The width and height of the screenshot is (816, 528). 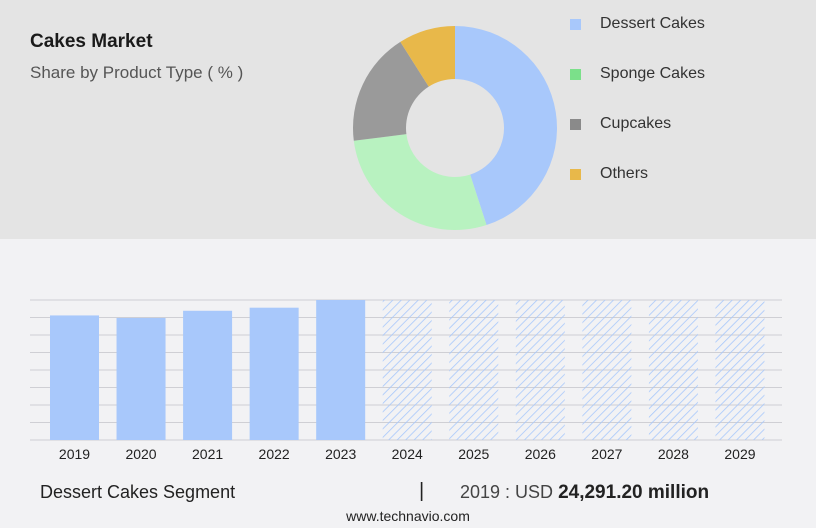 What do you see at coordinates (208, 375) in the screenshot?
I see `bar-2021` at bounding box center [208, 375].